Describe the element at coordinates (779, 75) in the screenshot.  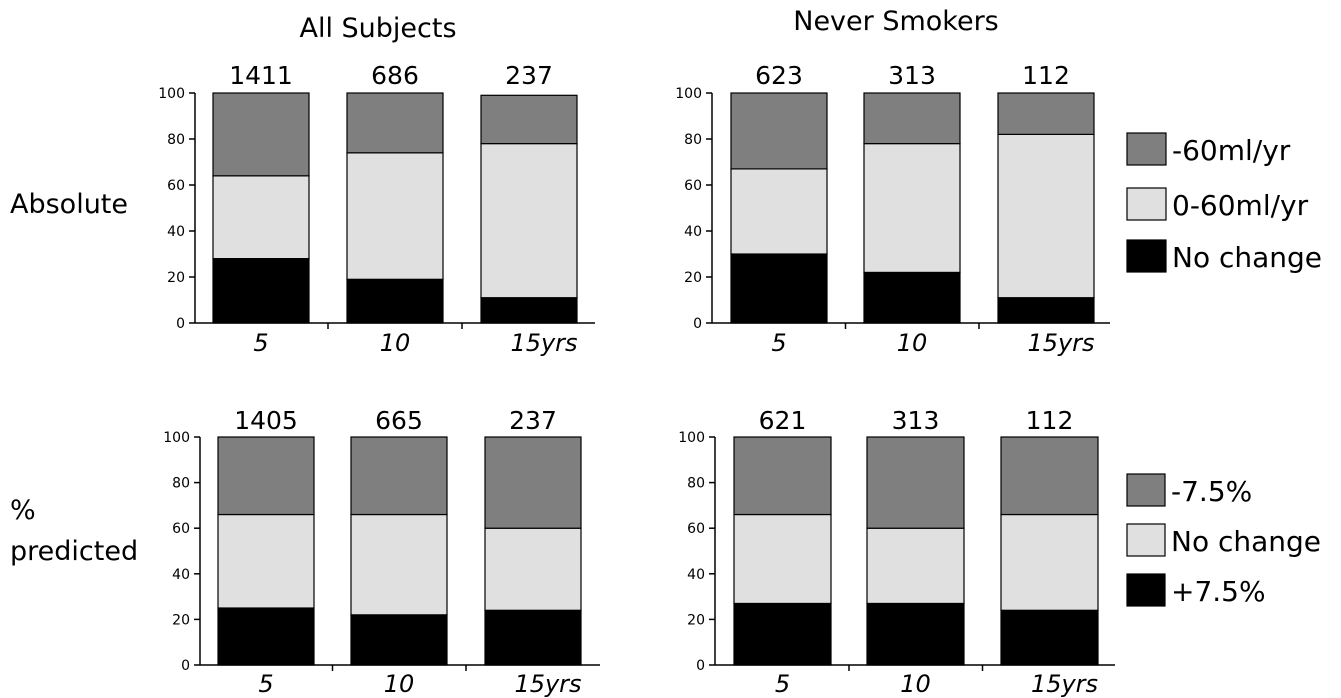
I see `count-label: 623` at that location.